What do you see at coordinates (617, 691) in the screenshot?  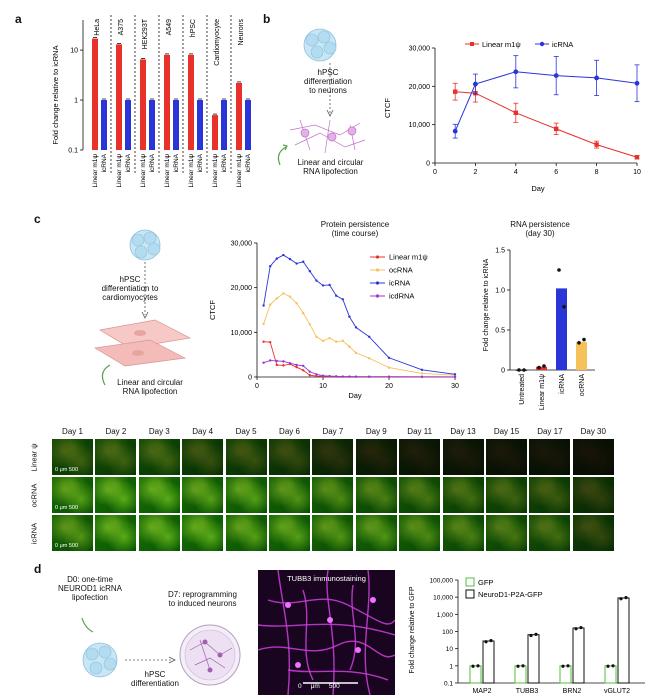 I see `d-category-label: vGLUT2` at bounding box center [617, 691].